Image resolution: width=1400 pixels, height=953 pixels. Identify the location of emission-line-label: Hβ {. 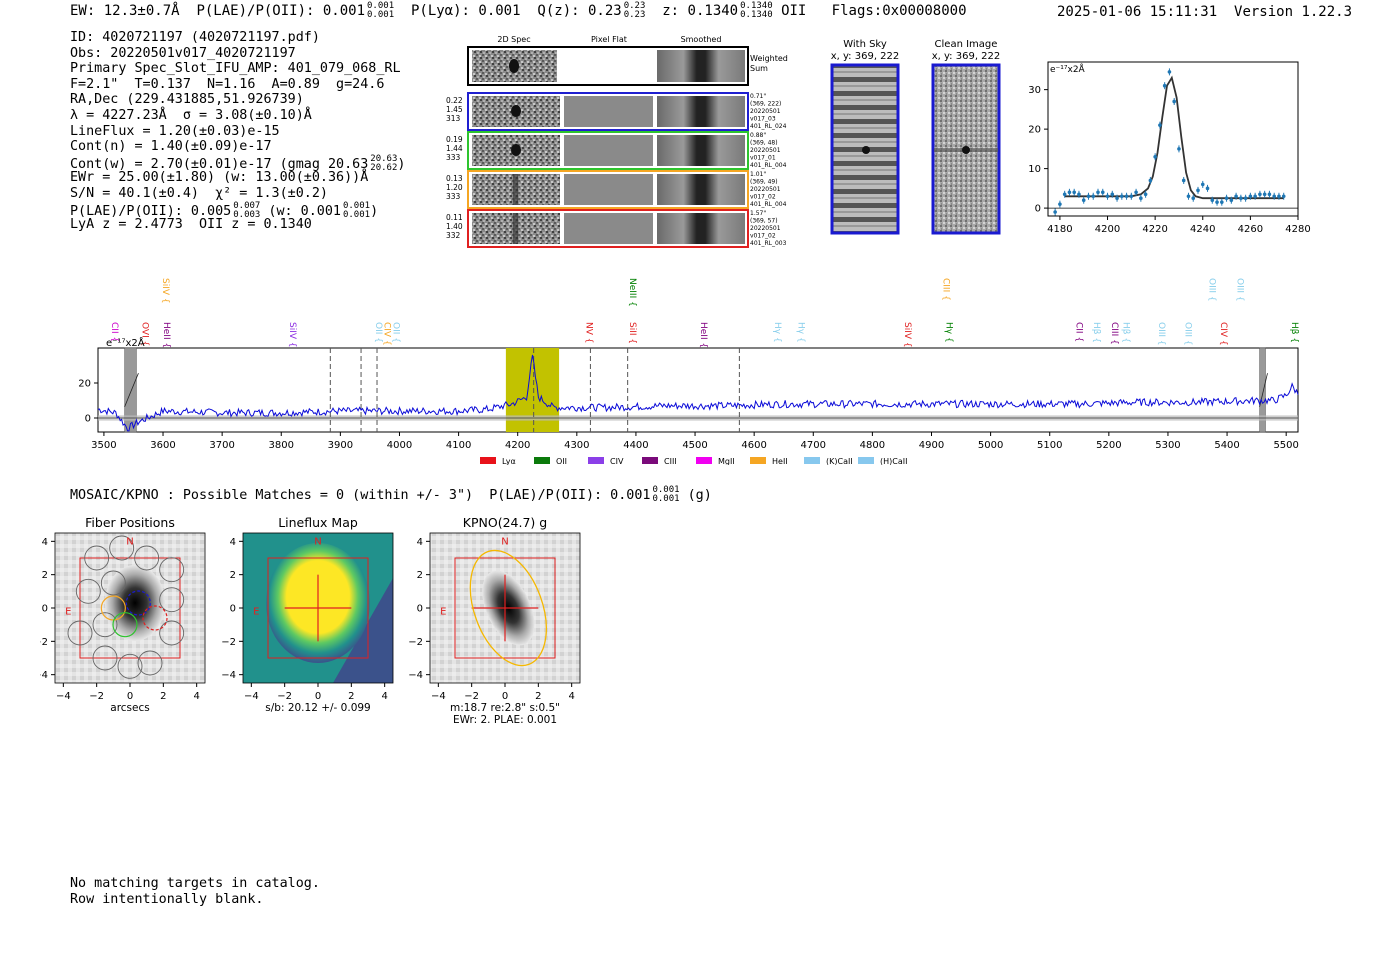
(1126, 332).